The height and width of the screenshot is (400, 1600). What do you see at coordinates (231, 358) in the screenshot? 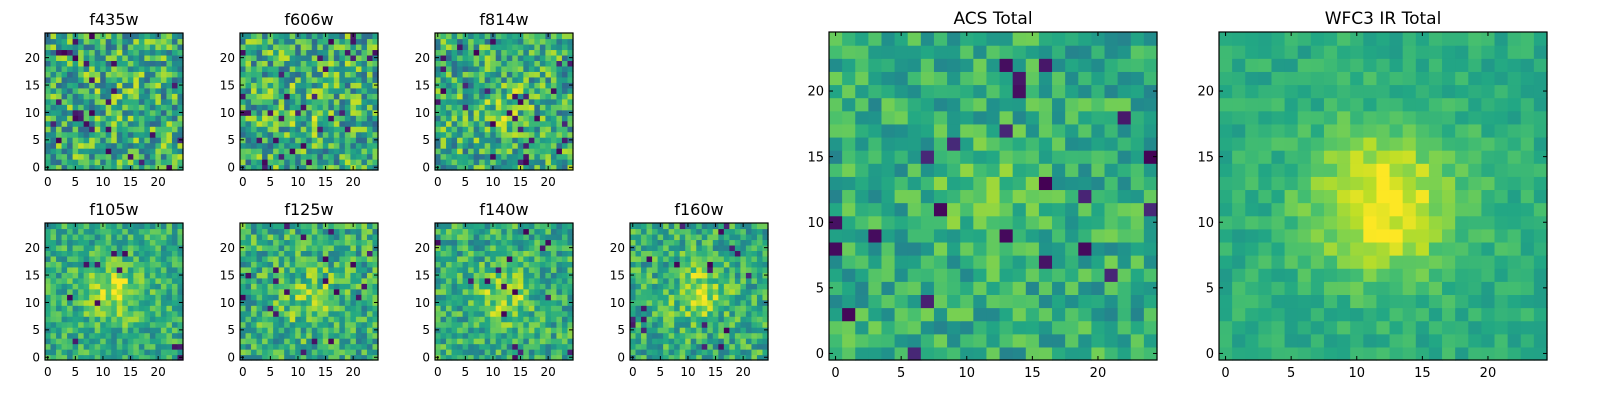
I see `y-tick-label: 0` at bounding box center [231, 358].